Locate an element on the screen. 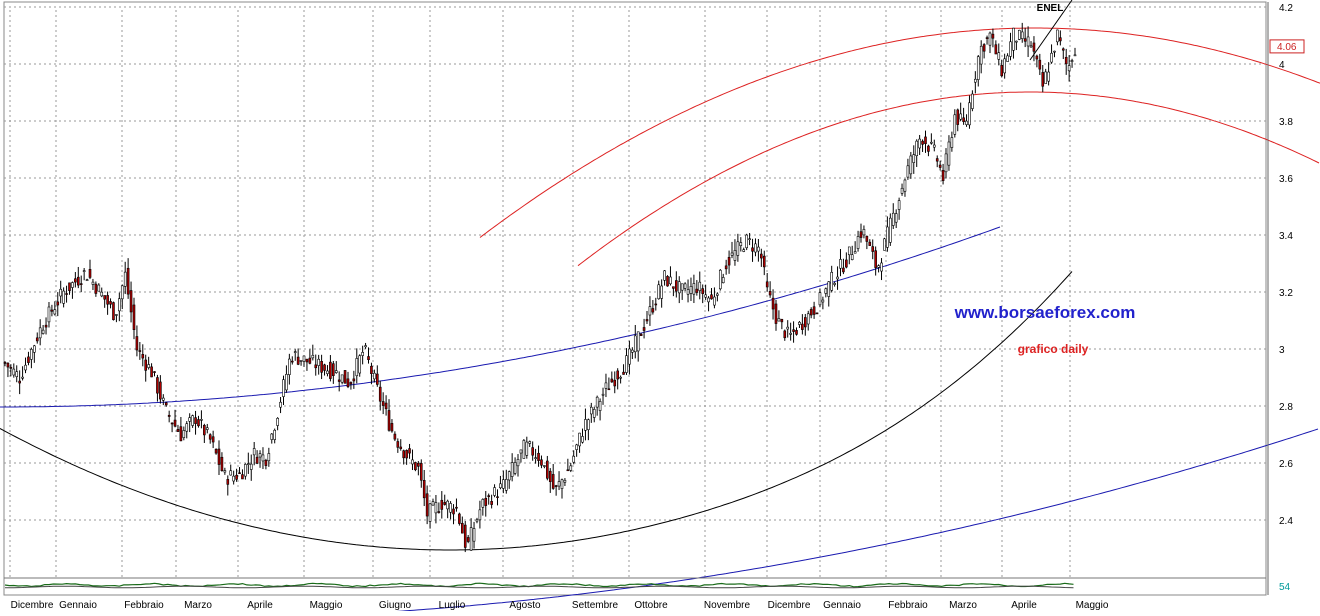  x-month-label: Febbraio is located at coordinates (908, 605).